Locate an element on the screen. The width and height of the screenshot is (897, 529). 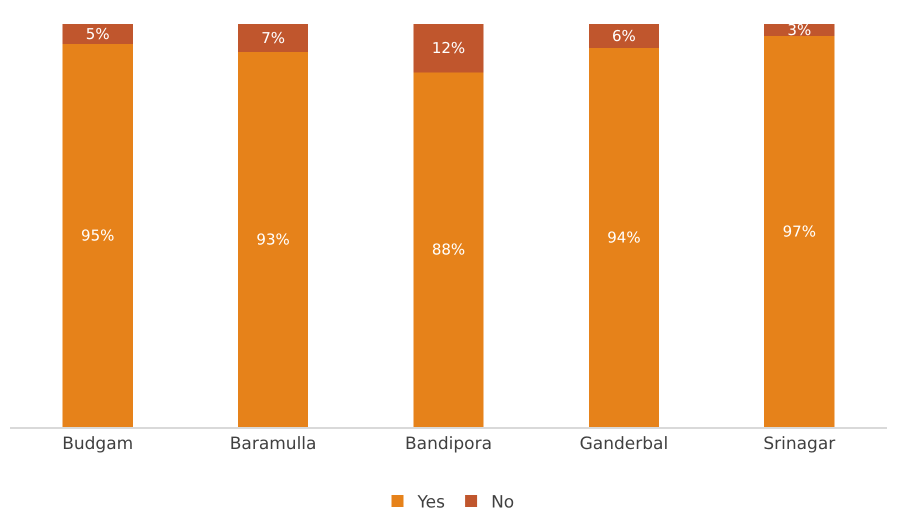
x-tick-label: Budgam is located at coordinates (98, 444).